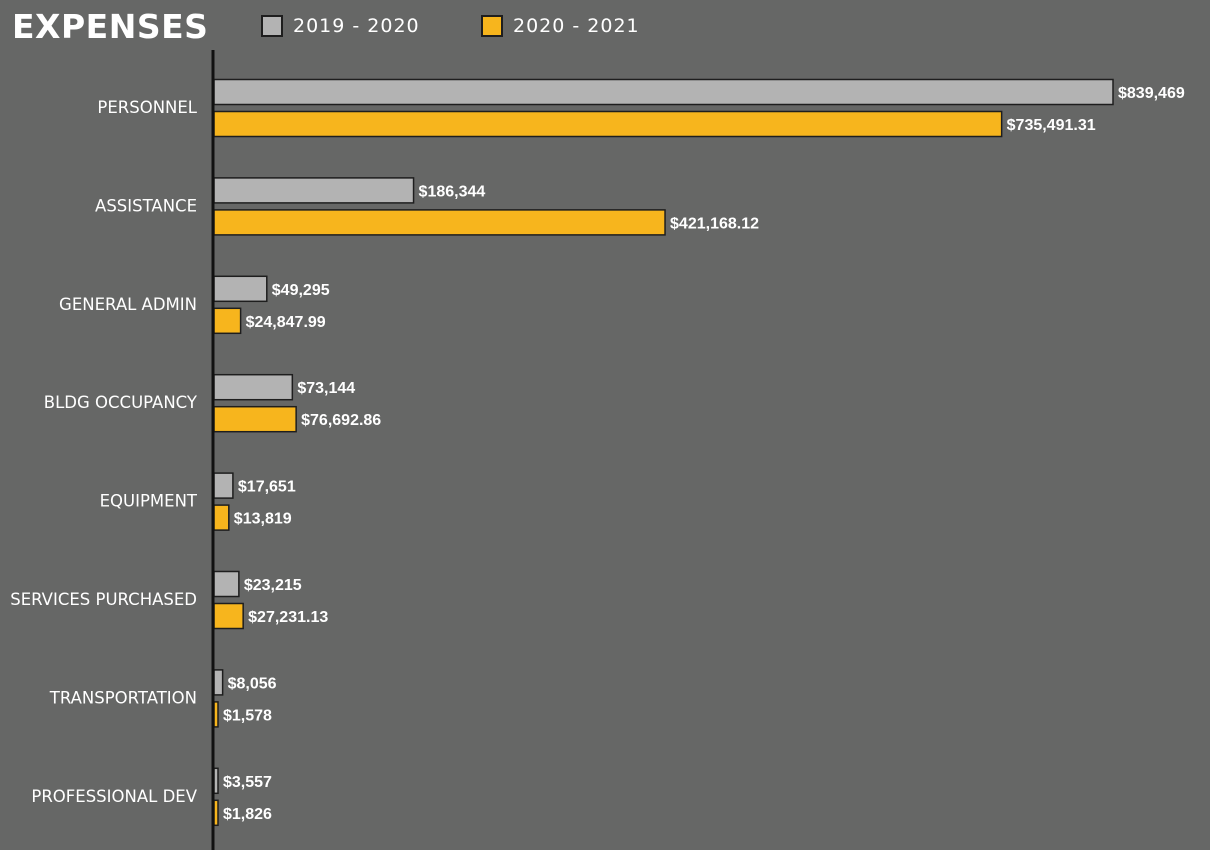  What do you see at coordinates (216, 714) in the screenshot?
I see `bar-transportation-2020-2021` at bounding box center [216, 714].